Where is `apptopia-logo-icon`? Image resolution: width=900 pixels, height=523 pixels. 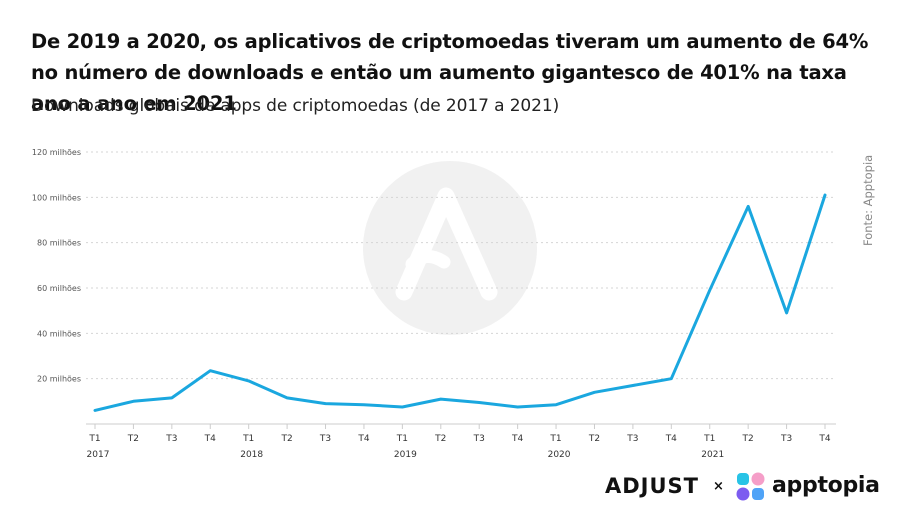 apptopia-logo-icon is located at coordinates (750, 486).